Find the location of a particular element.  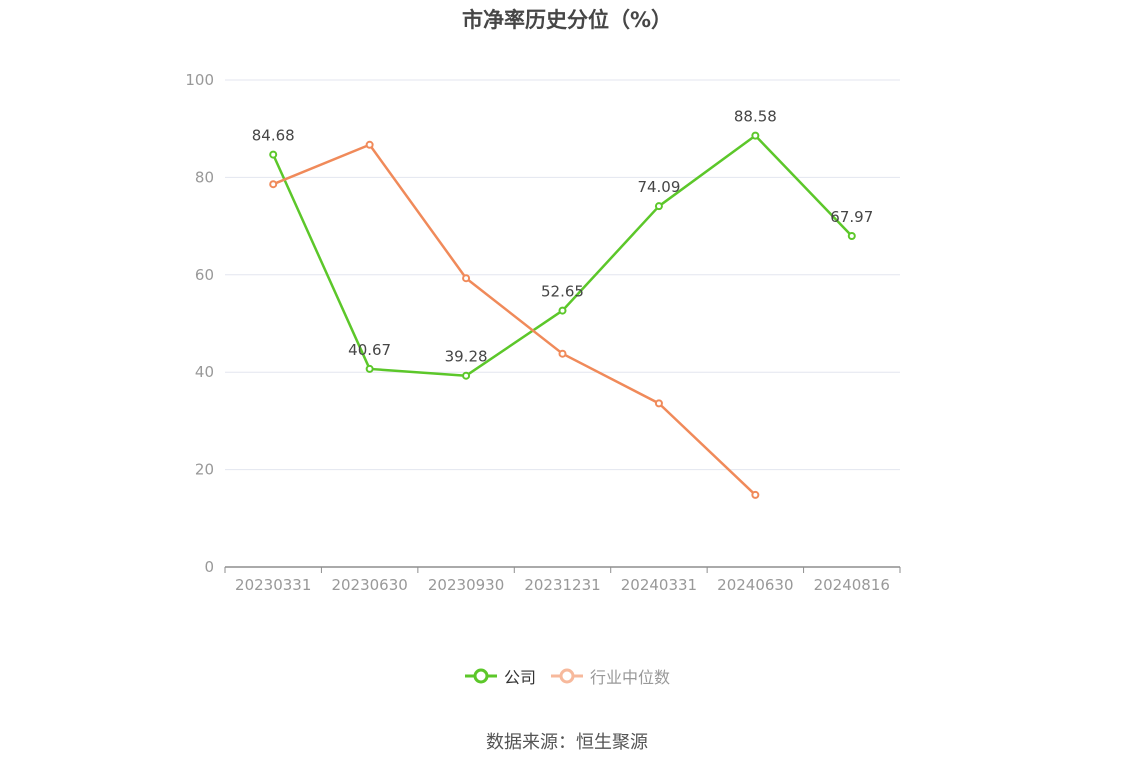

y-tick-label: 0 is located at coordinates (209, 567).